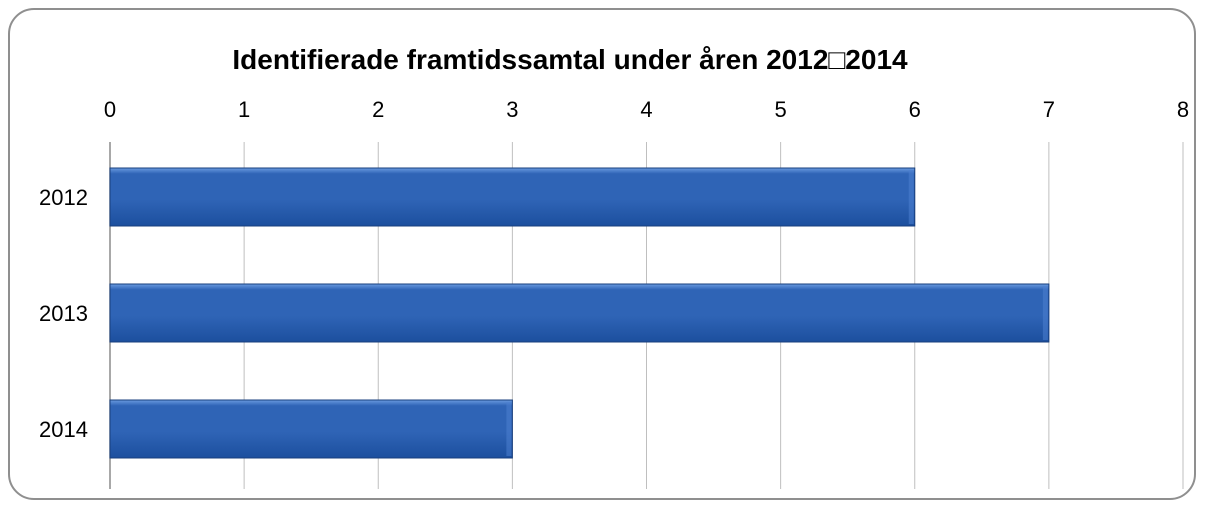  Describe the element at coordinates (311, 429) in the screenshot. I see `bar-2014` at that location.